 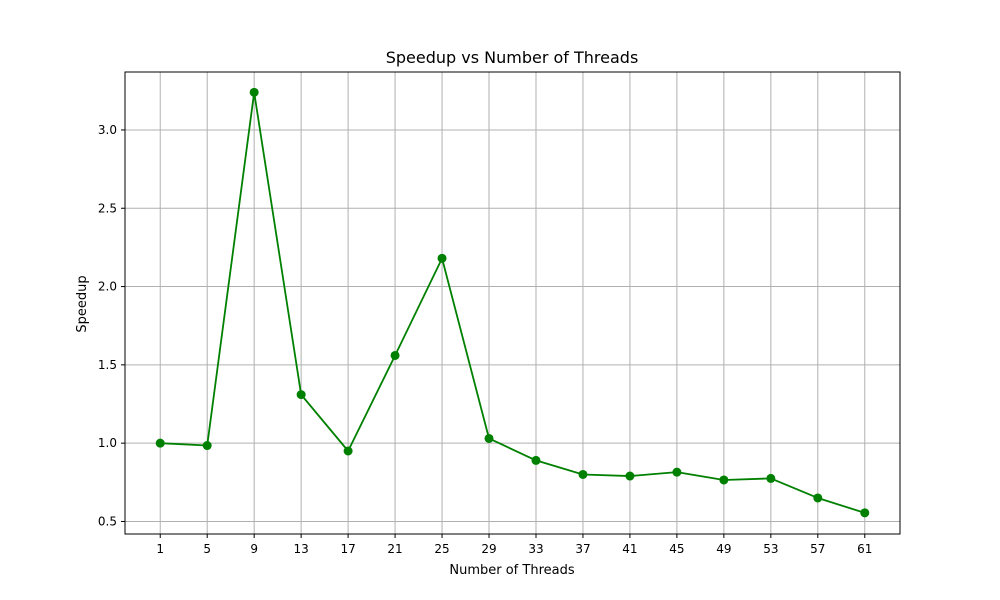 What do you see at coordinates (512, 57) in the screenshot?
I see `chart-title: Speedup vs Number of Threads` at bounding box center [512, 57].